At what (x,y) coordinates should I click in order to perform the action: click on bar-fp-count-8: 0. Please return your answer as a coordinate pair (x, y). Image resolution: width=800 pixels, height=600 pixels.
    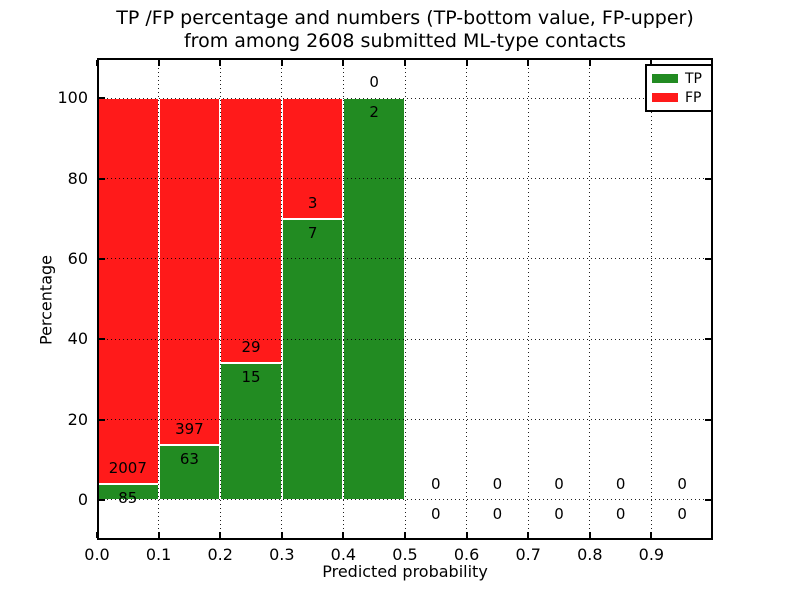
    Looking at the image, I should click on (620, 483).